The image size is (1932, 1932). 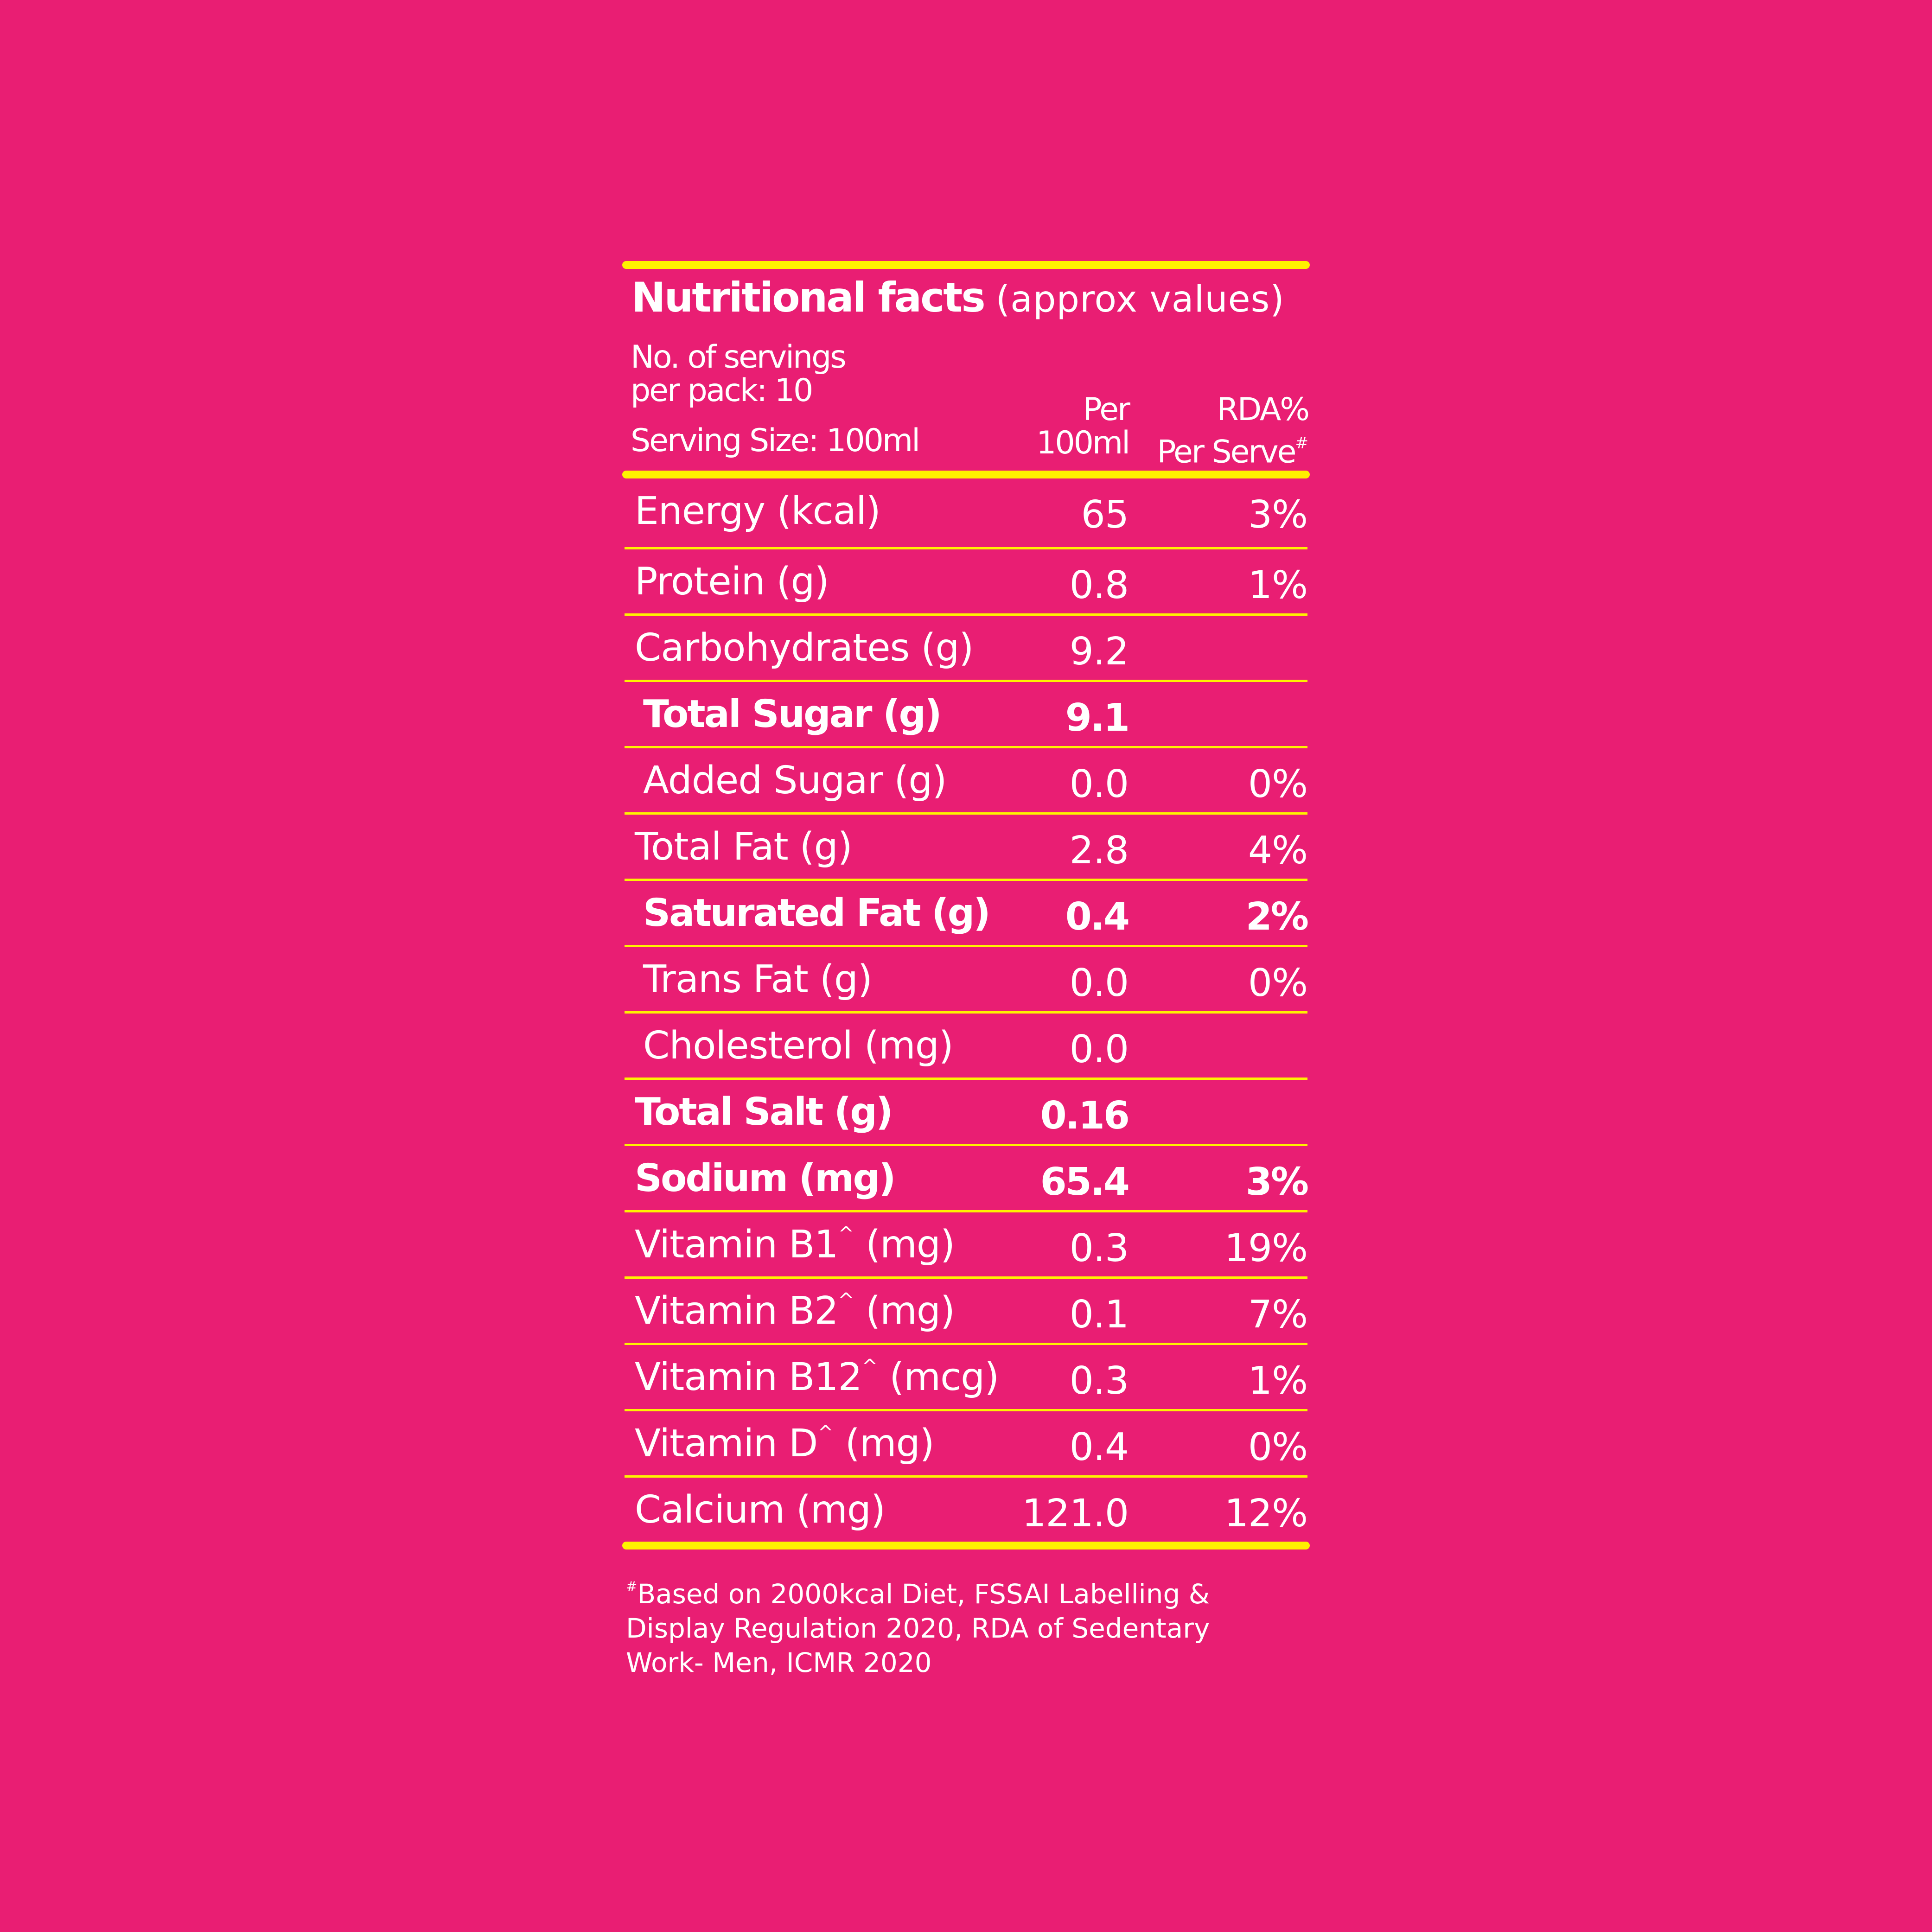 What do you see at coordinates (737, 1311) in the screenshot?
I see `nutrient-label: Vitamin B2` at bounding box center [737, 1311].